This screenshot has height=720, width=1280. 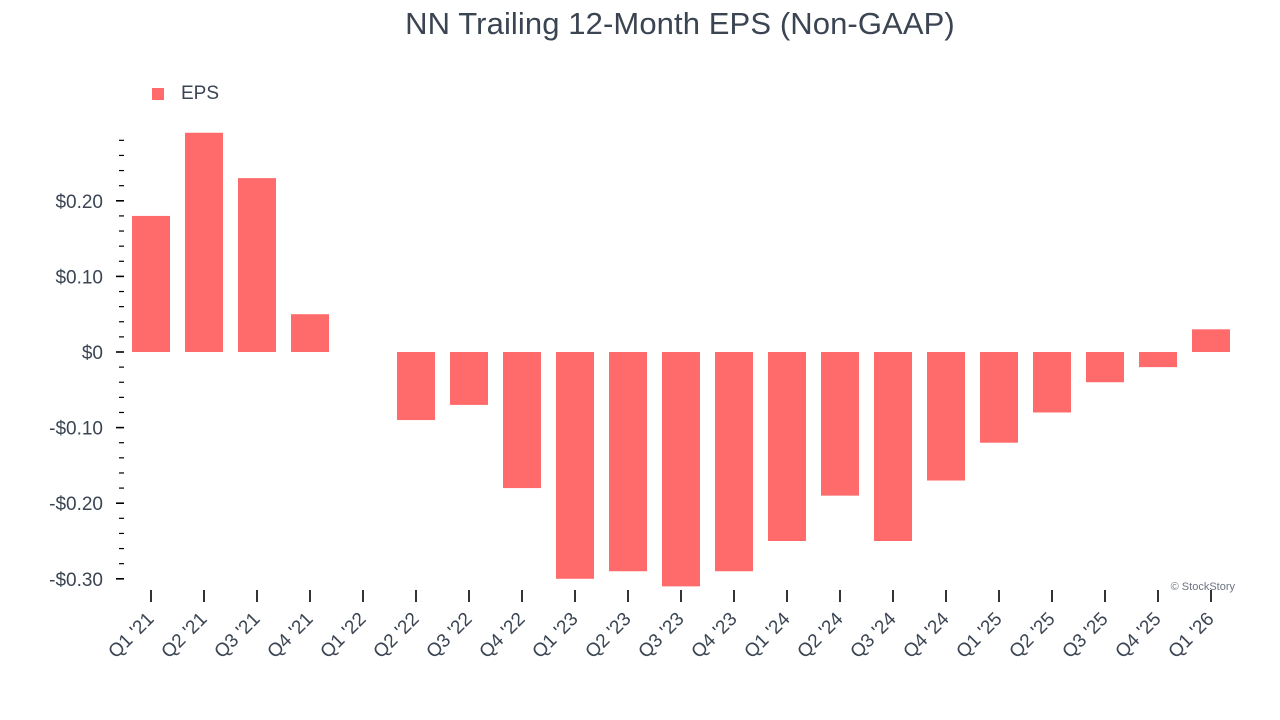 What do you see at coordinates (79, 277) in the screenshot?
I see `y-tick-label: $0.10` at bounding box center [79, 277].